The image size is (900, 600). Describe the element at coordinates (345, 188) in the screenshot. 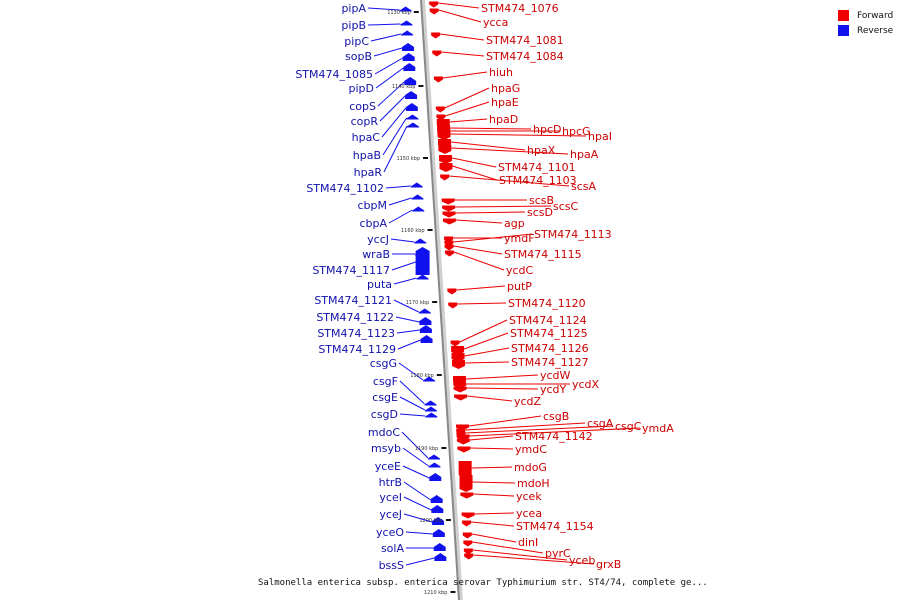

I see `reverse-gene-label: STM474_1102` at that location.